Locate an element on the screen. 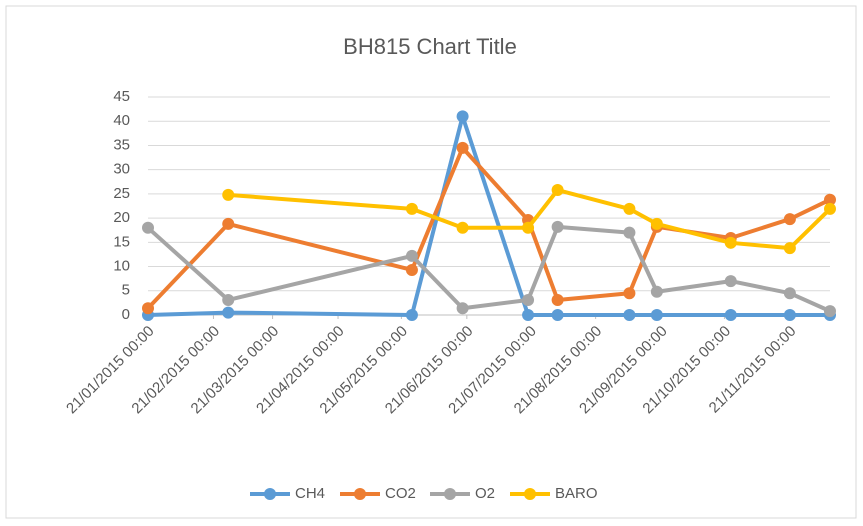  legend-label: BARO is located at coordinates (576, 493).